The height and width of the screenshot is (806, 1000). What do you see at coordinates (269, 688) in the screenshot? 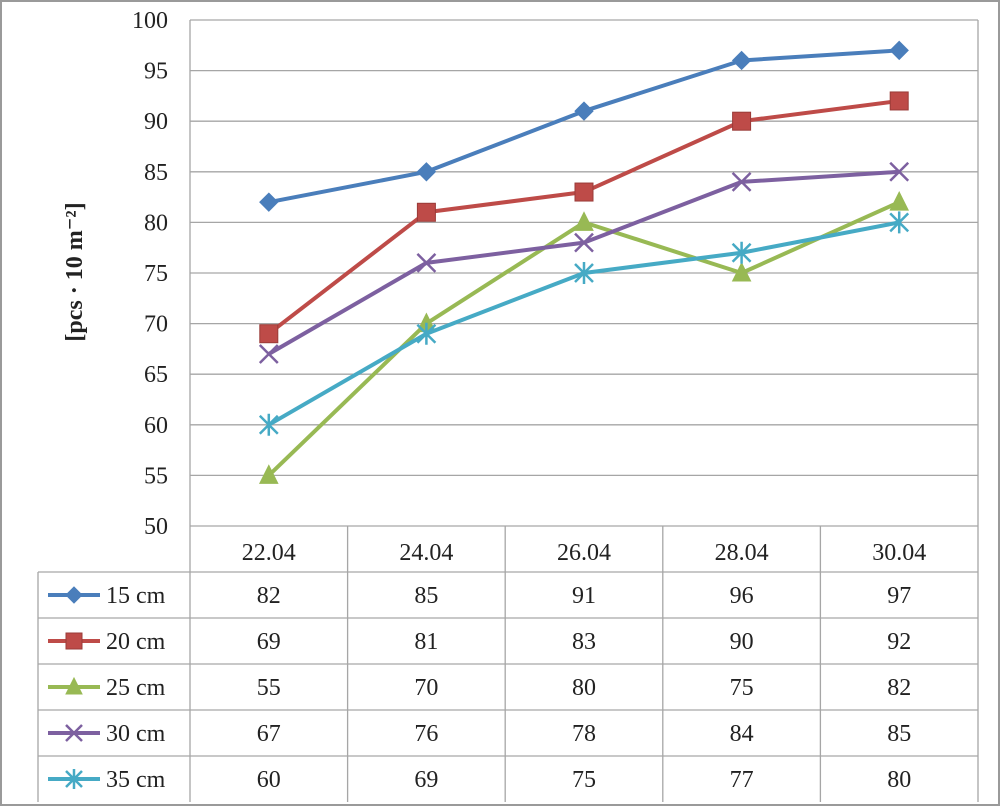
I see `table-cell: 55` at bounding box center [269, 688].